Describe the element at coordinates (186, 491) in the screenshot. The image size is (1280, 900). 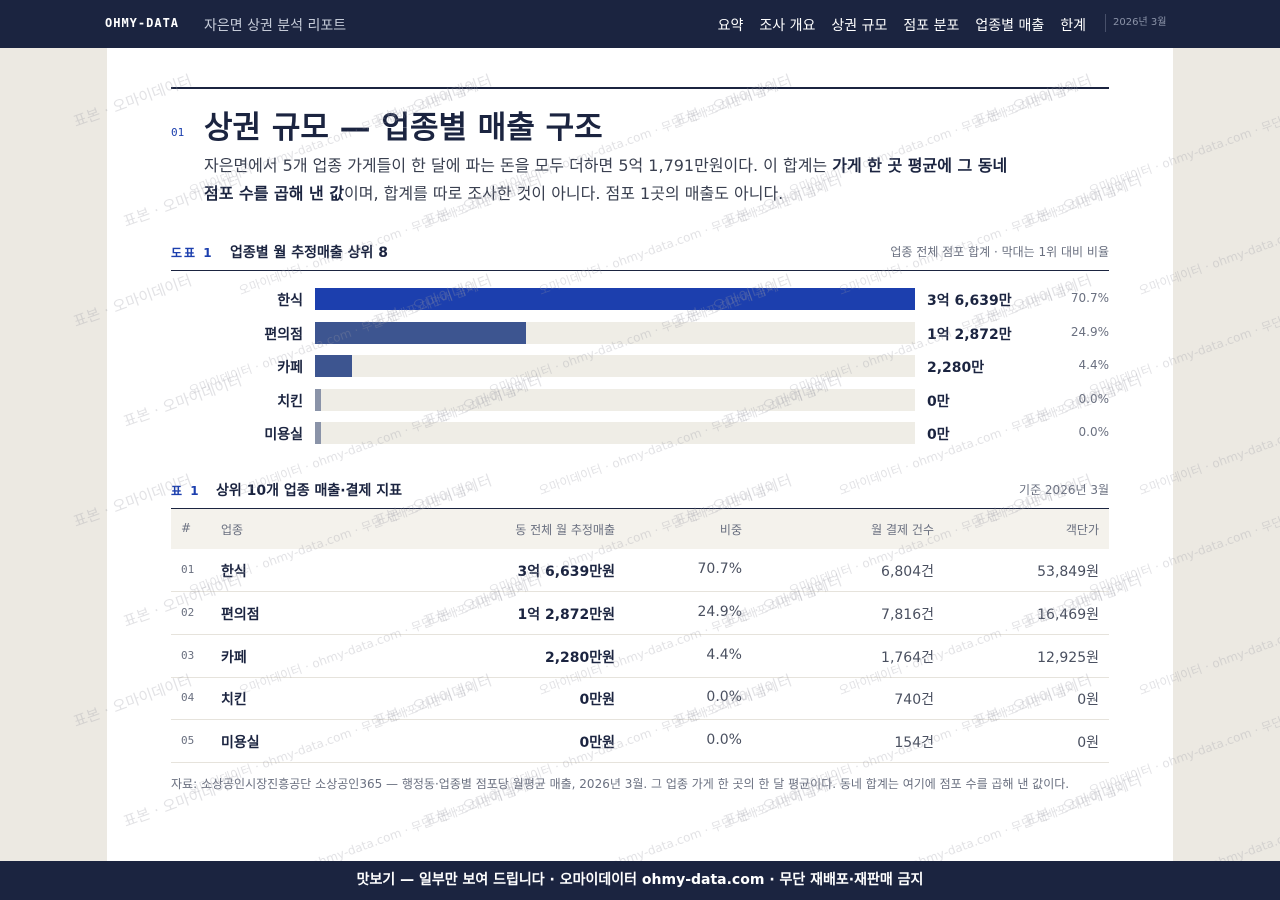
I see `table-label: 표 1` at that location.